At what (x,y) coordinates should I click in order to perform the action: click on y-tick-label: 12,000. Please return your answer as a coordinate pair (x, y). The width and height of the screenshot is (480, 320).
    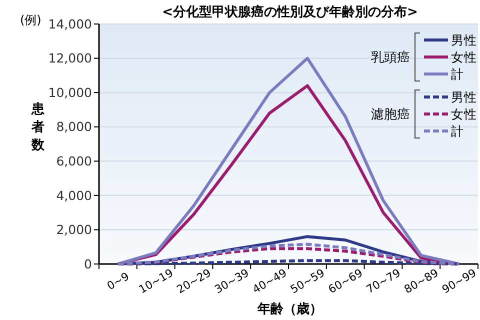
    Looking at the image, I should click on (70, 58).